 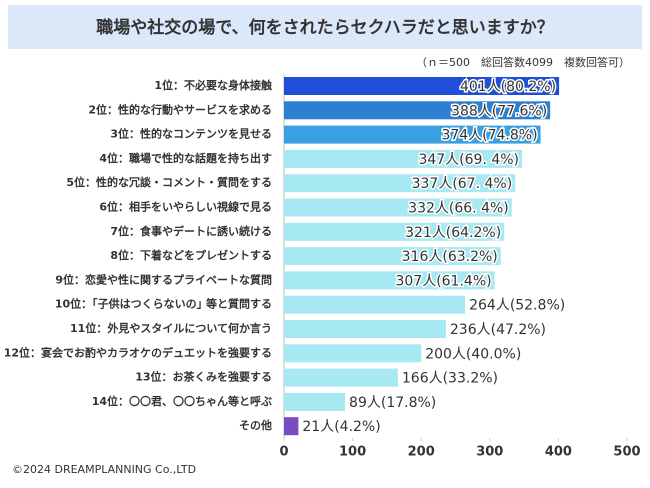 What do you see at coordinates (163, 279) in the screenshot?
I see `y-tick-label: 9位：恋愛や性に関するプライベートな質問` at bounding box center [163, 279].